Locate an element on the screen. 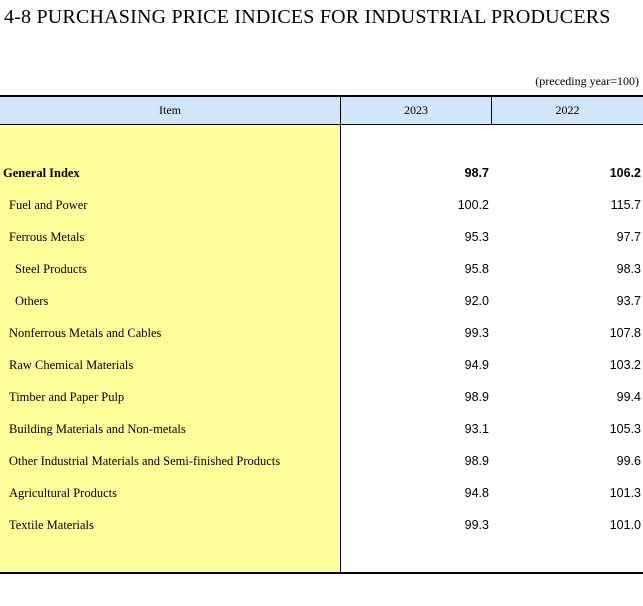 The height and width of the screenshot is (606, 643). value-2023: 95.3 is located at coordinates (476, 237).